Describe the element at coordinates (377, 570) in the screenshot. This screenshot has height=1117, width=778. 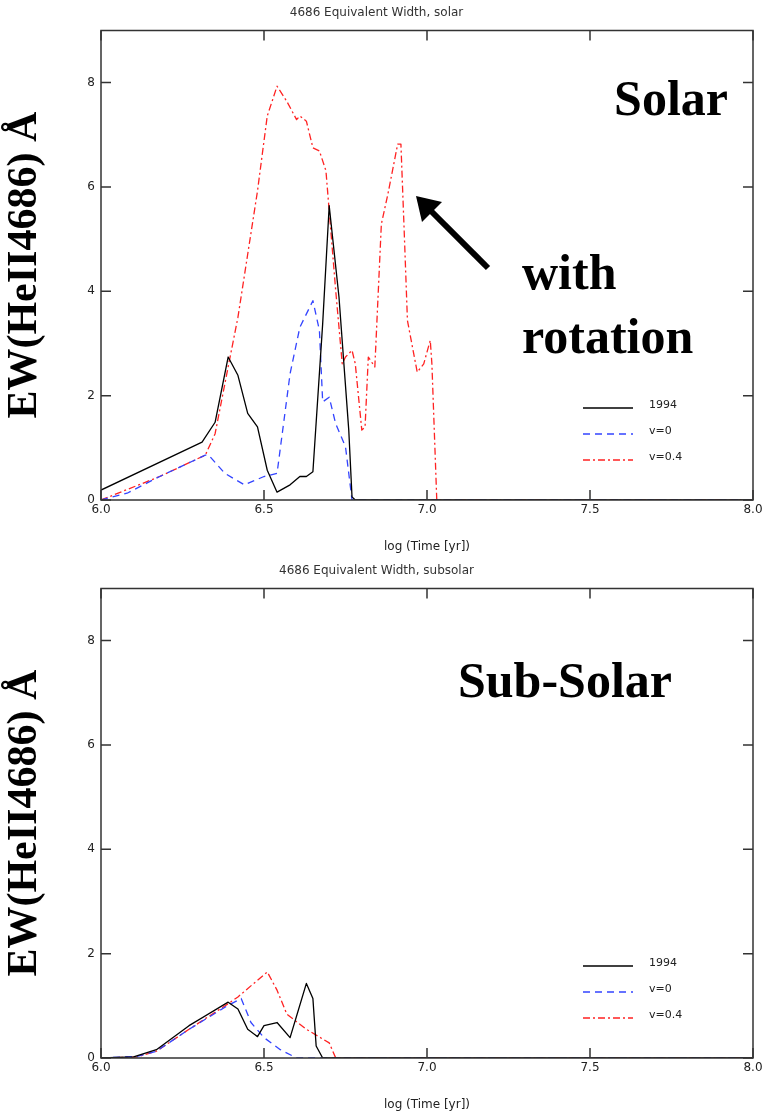
I see `chart-title: 4686 Equivalent Width, subsolar` at that location.